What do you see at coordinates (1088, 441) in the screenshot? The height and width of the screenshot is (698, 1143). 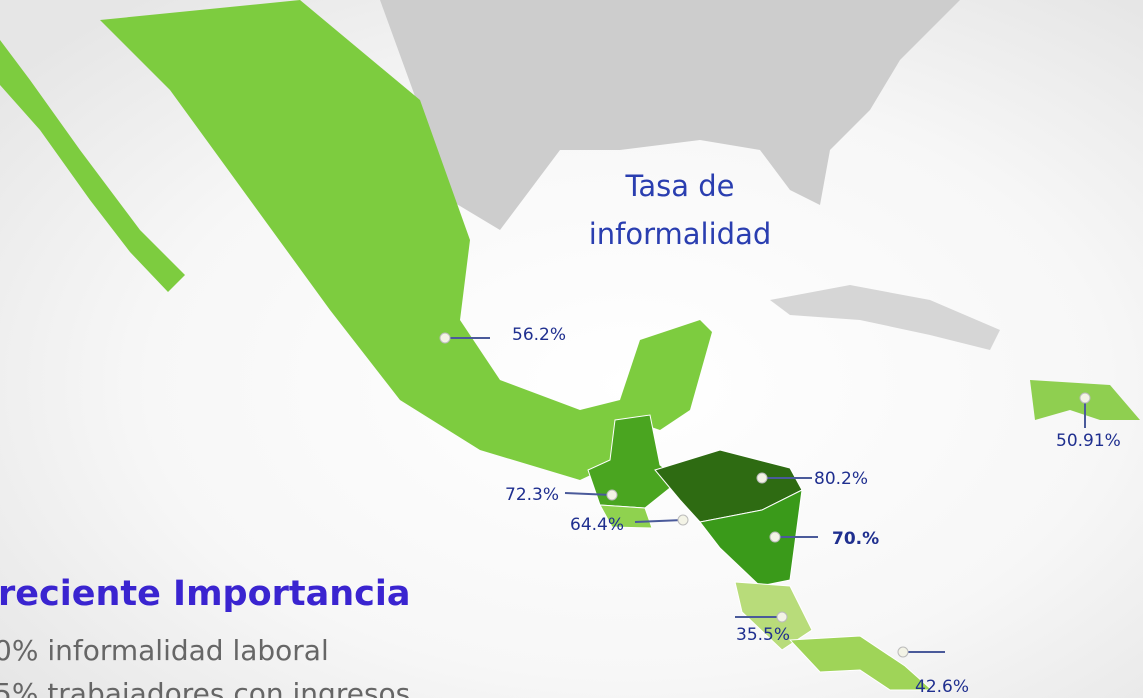 I see `label: 50.91%` at bounding box center [1088, 441].